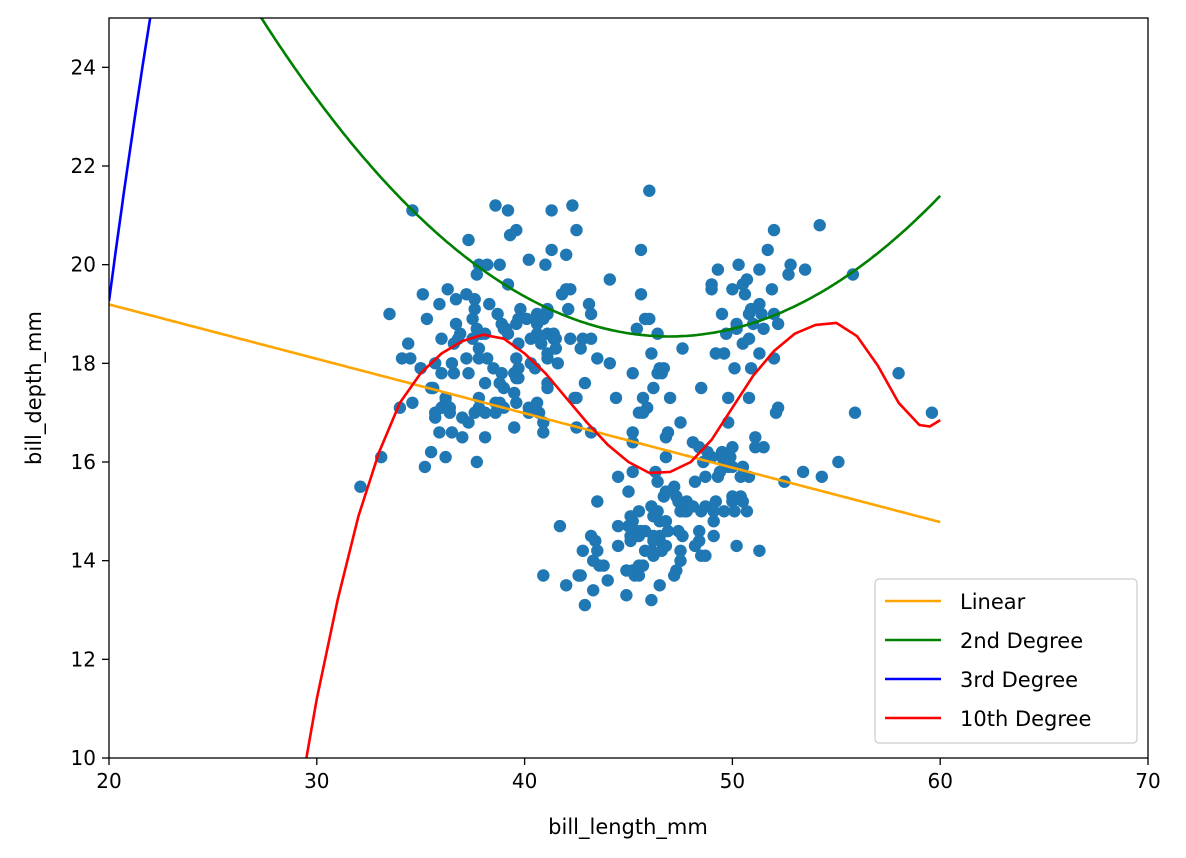 Image resolution: width=1186 pixels, height=858 pixels. What do you see at coordinates (83, 659) in the screenshot?
I see `y-tick-label: 12` at bounding box center [83, 659].